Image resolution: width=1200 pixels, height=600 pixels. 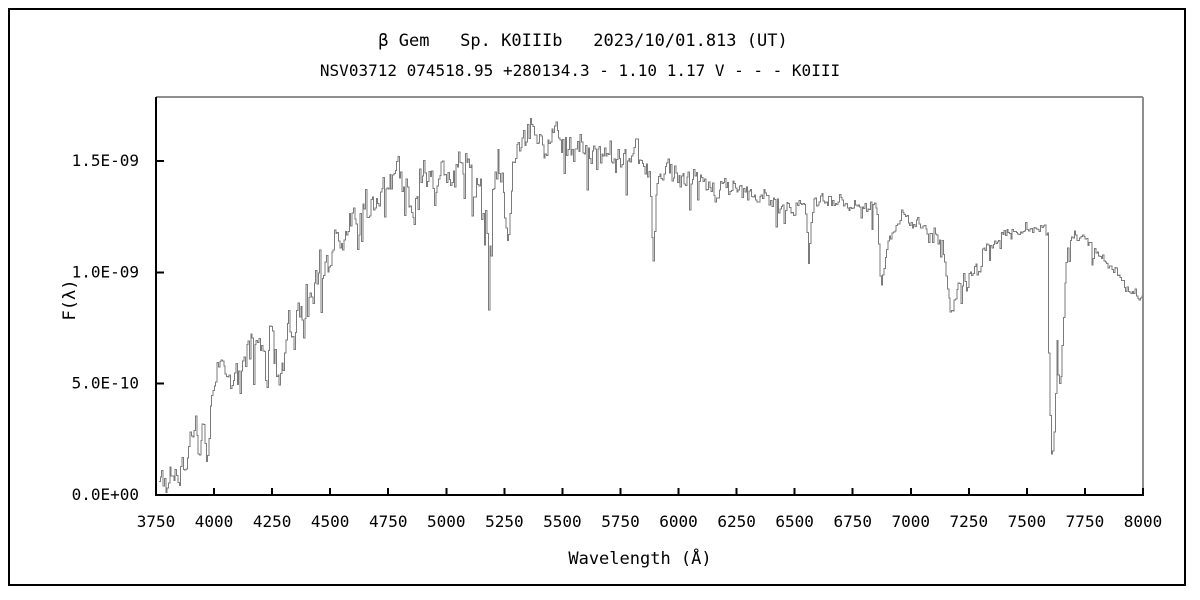 What do you see at coordinates (105, 327) in the screenshot?
I see `y-tick-labels: 0.0E+00 5.0E-10 1.0E-09 1.5E-09` at bounding box center [105, 327].